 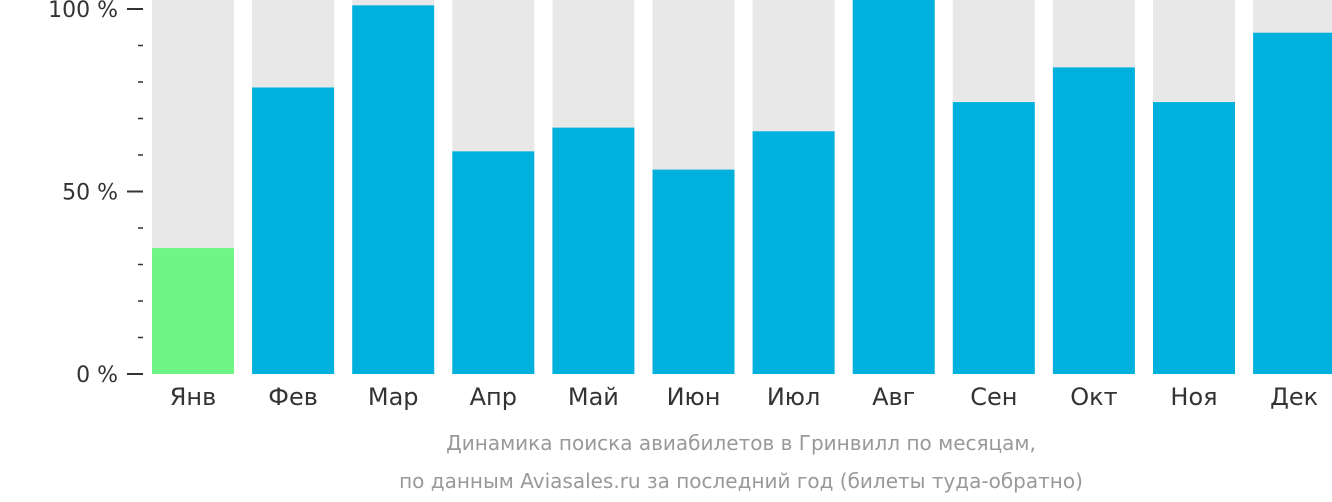 What do you see at coordinates (593, 397) in the screenshot?
I see `x-tick-label: Май` at bounding box center [593, 397].